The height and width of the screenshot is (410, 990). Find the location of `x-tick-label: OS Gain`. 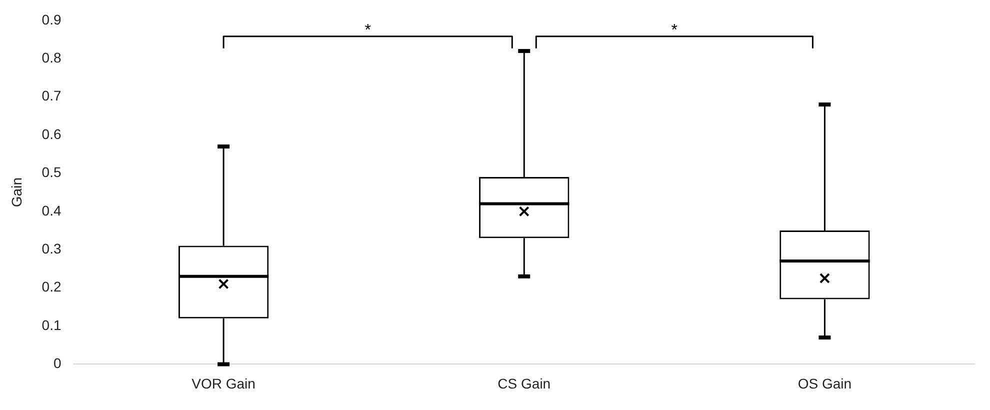

x-tick-label: OS Gain is located at coordinates (825, 383).